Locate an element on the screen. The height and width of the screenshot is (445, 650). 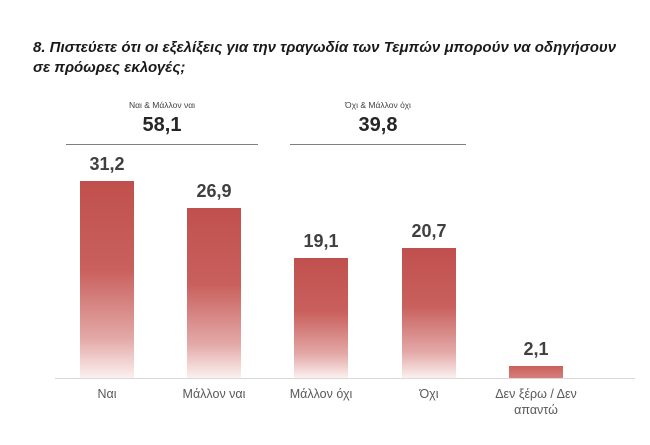
x-axis-line is located at coordinates (345, 378).